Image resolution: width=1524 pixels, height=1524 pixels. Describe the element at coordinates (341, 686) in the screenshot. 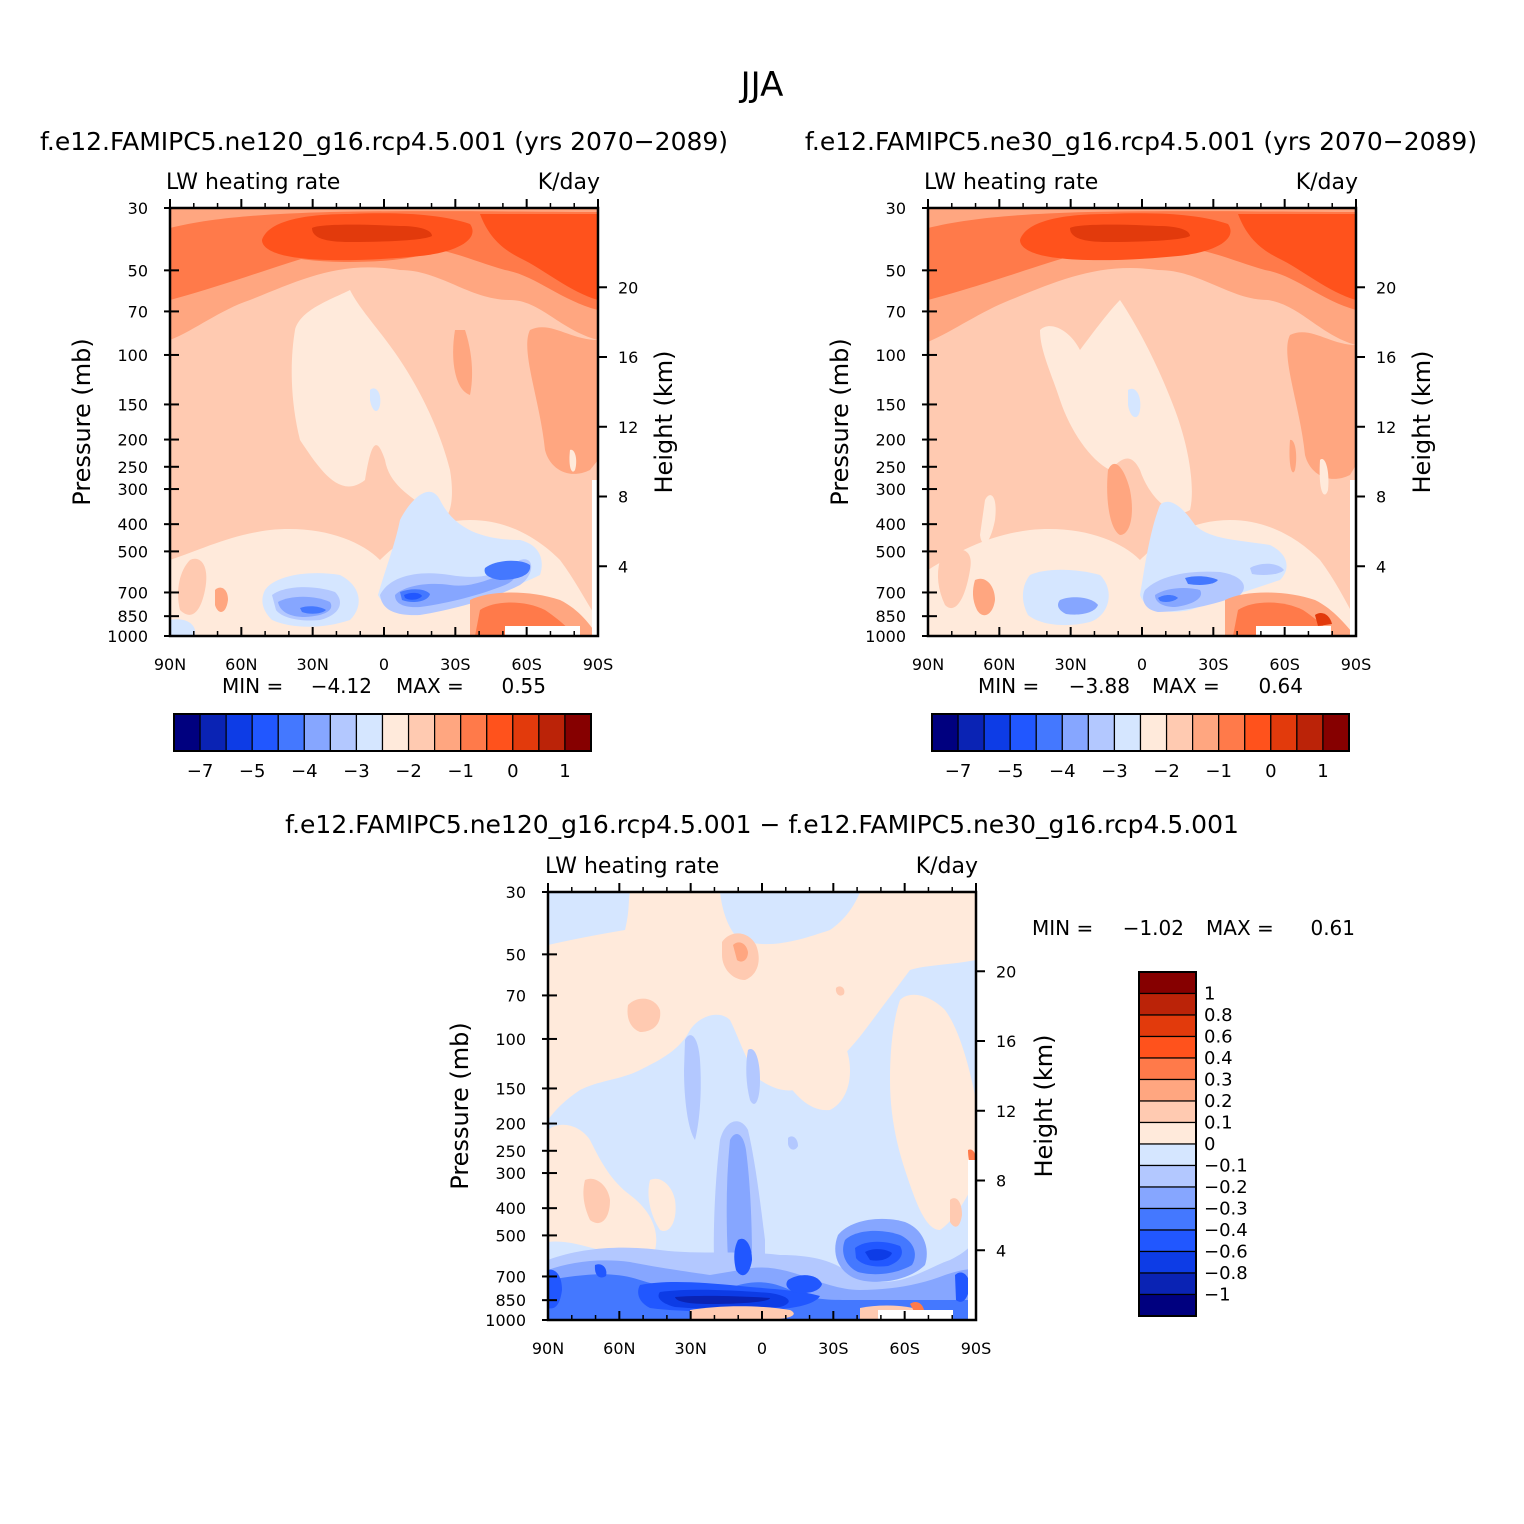

I see `min-value: −4.12` at that location.